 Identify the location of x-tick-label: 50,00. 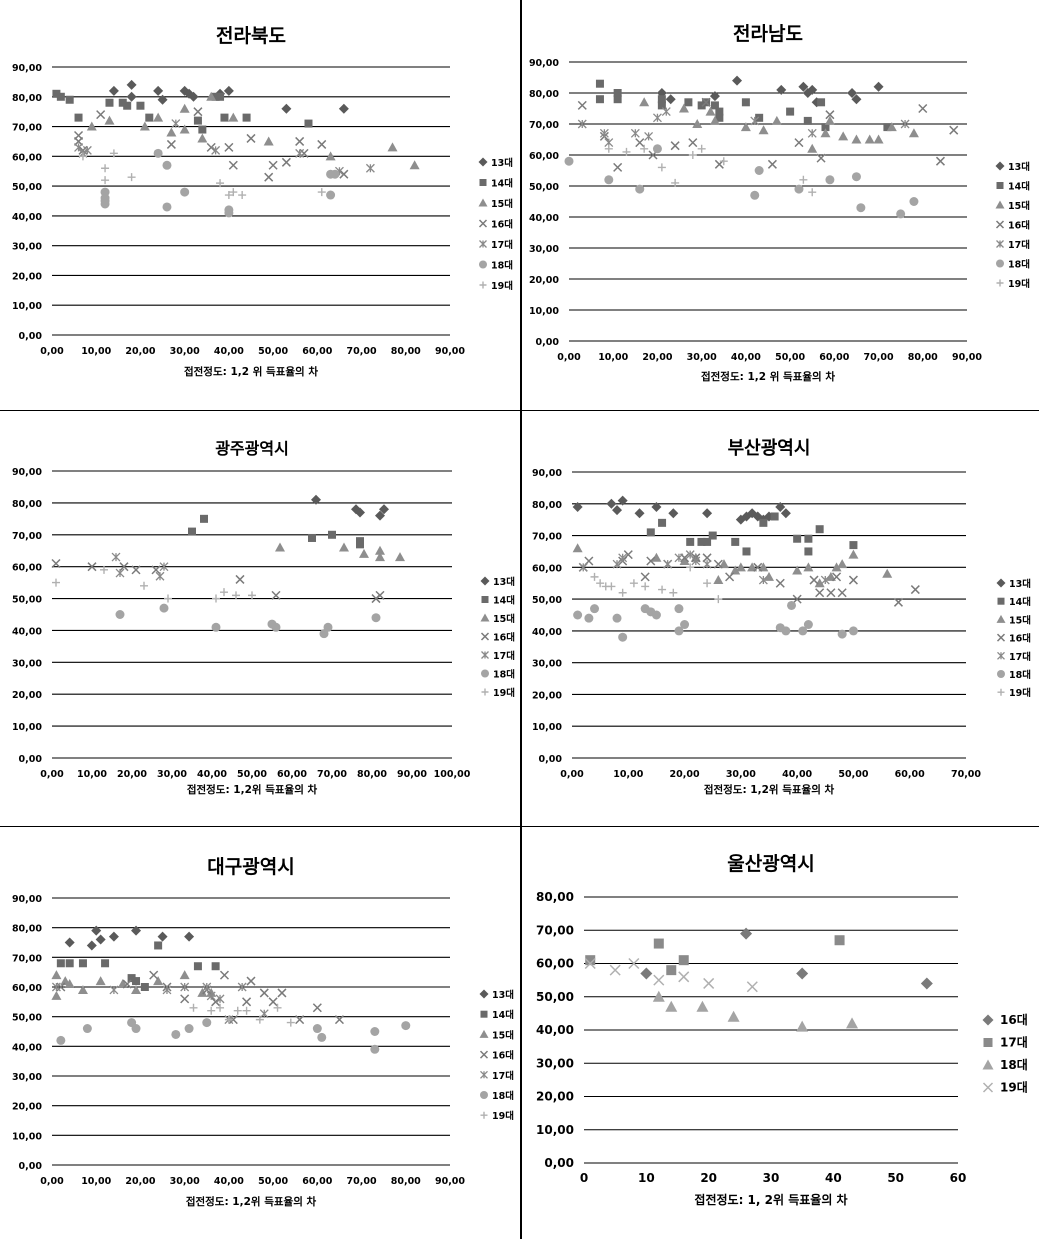
(273, 351).